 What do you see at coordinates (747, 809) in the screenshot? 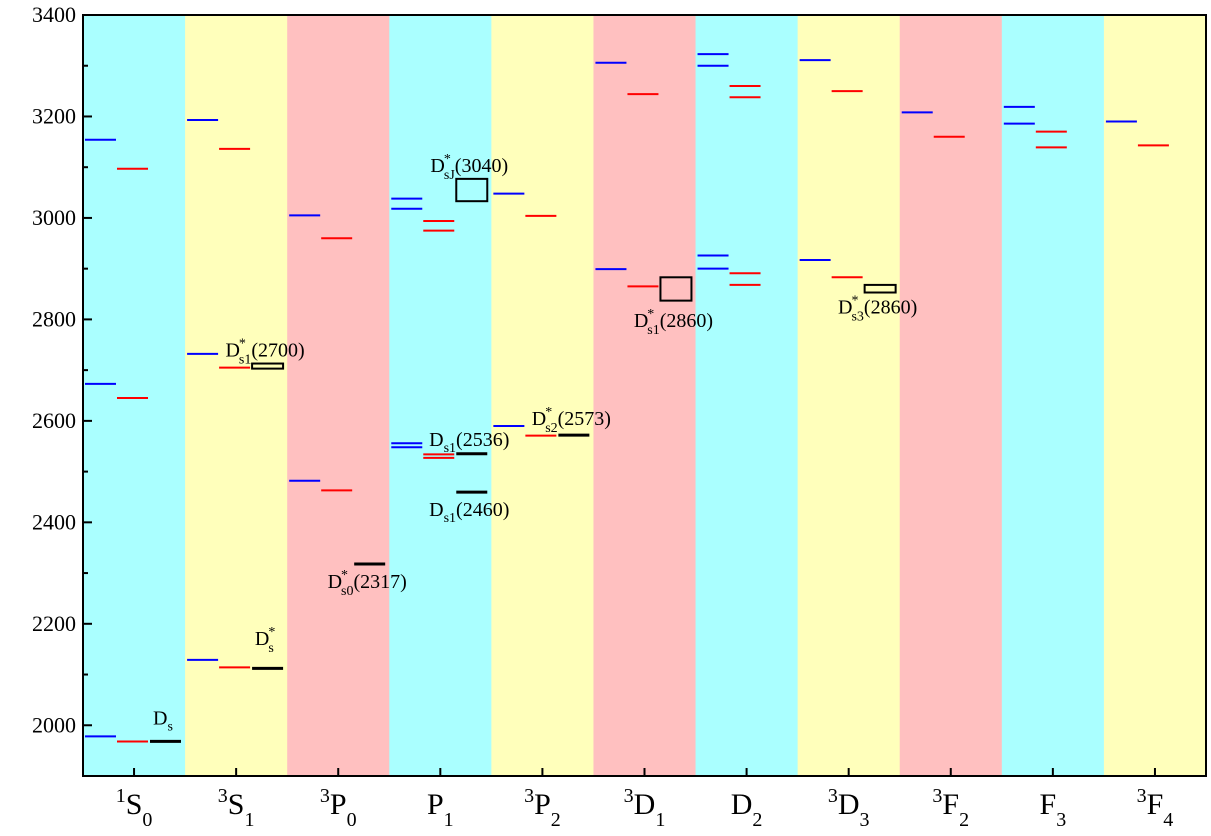
I see `category-label: D2` at bounding box center [747, 809].